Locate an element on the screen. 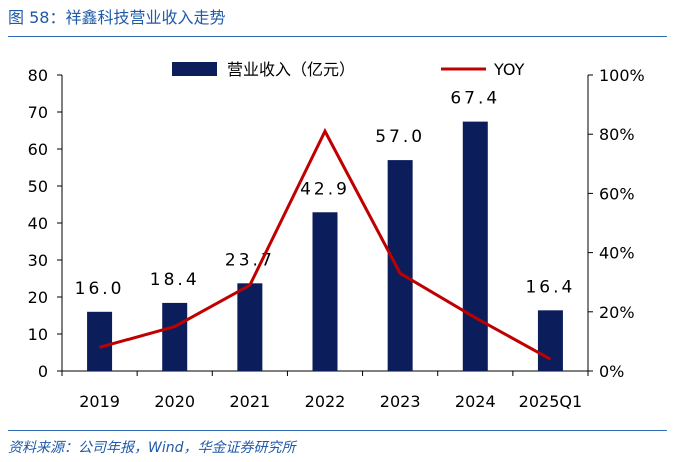 Image resolution: width=675 pixels, height=462 pixels. legend-swatch-revenue is located at coordinates (194, 69).